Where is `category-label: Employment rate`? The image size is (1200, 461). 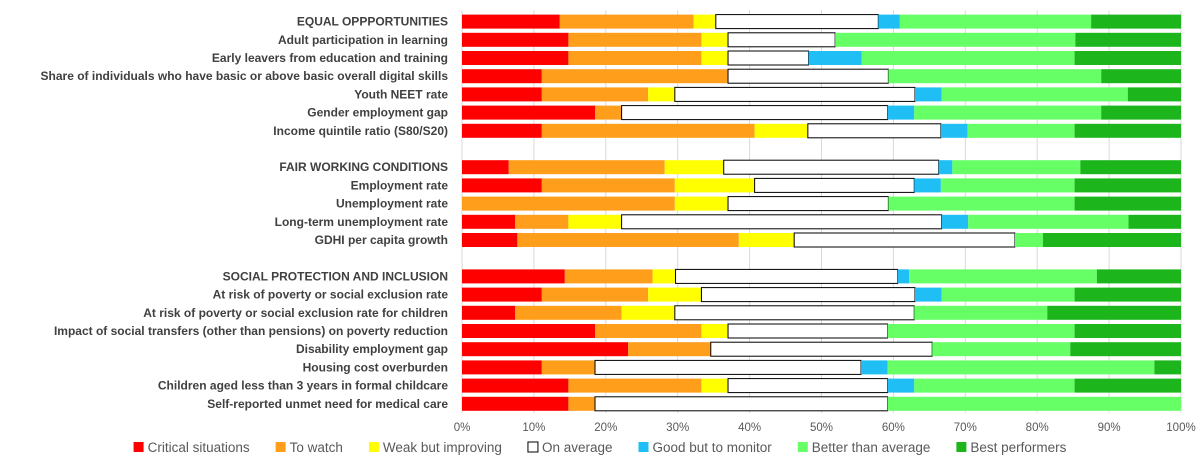 category-label: Employment rate is located at coordinates (400, 185).